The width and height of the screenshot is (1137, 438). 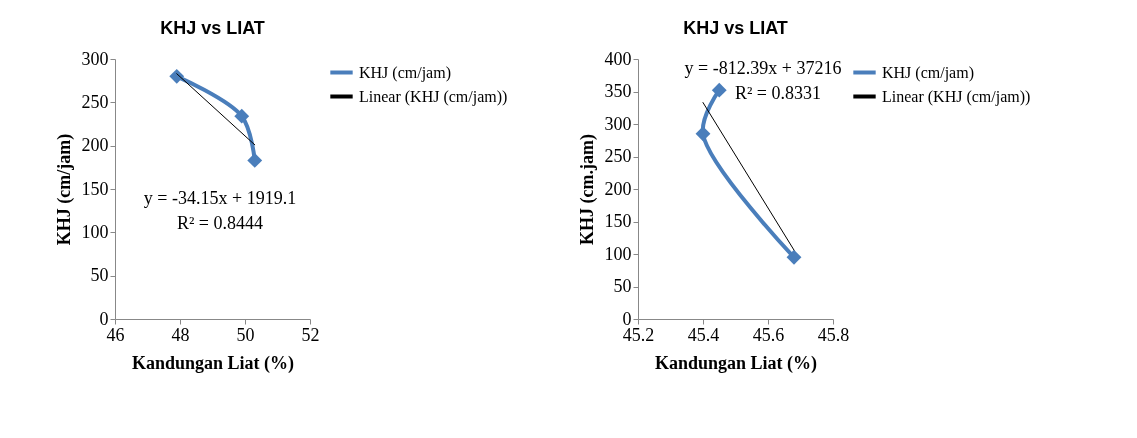 What do you see at coordinates (245, 334) in the screenshot?
I see `x-tick-label: 50` at bounding box center [245, 334].